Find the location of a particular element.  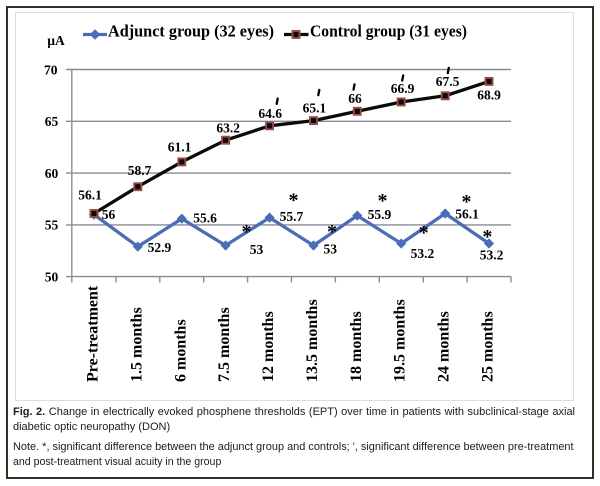

svg-text: 55.7 is located at coordinates (292, 216).